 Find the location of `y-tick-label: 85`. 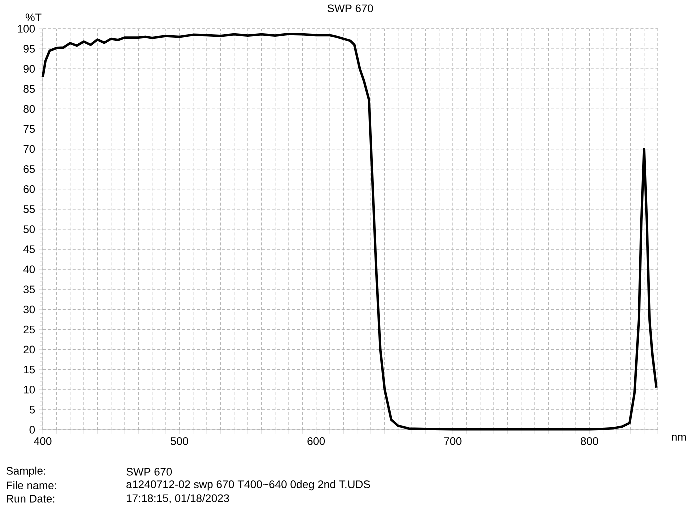

y-tick-label: 85 is located at coordinates (30, 89).